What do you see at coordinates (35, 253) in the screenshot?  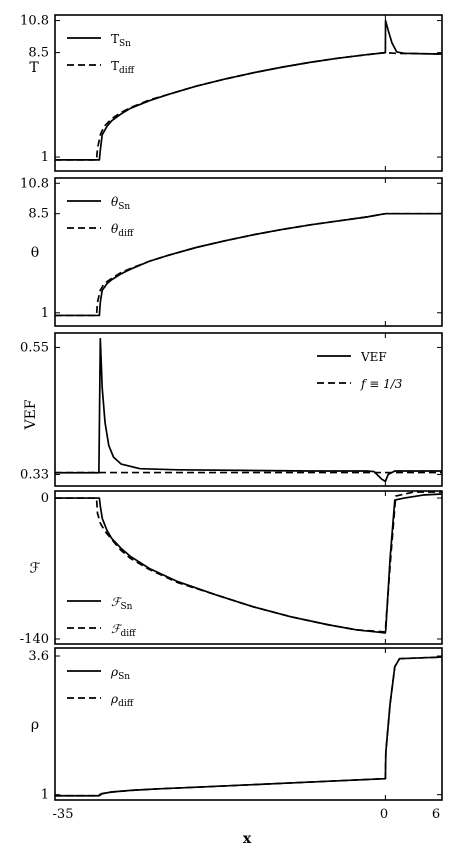 I see `y-axis-label: θ` at bounding box center [35, 253].